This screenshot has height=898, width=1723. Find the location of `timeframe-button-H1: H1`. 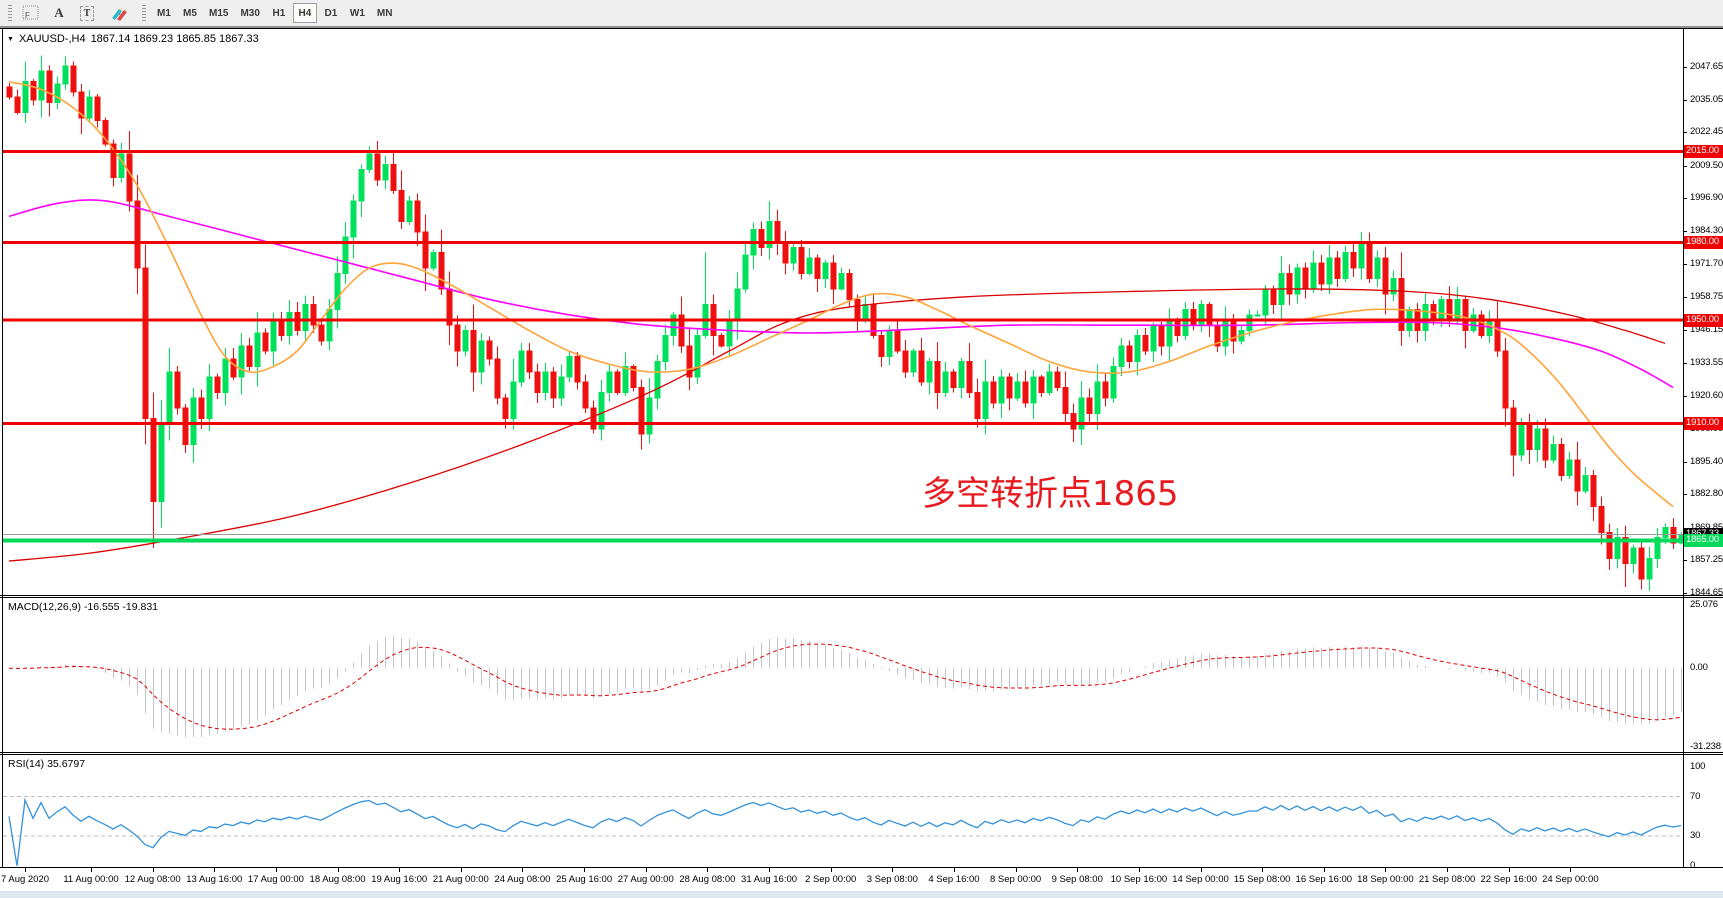

timeframe-button-H1: H1 is located at coordinates (279, 13).